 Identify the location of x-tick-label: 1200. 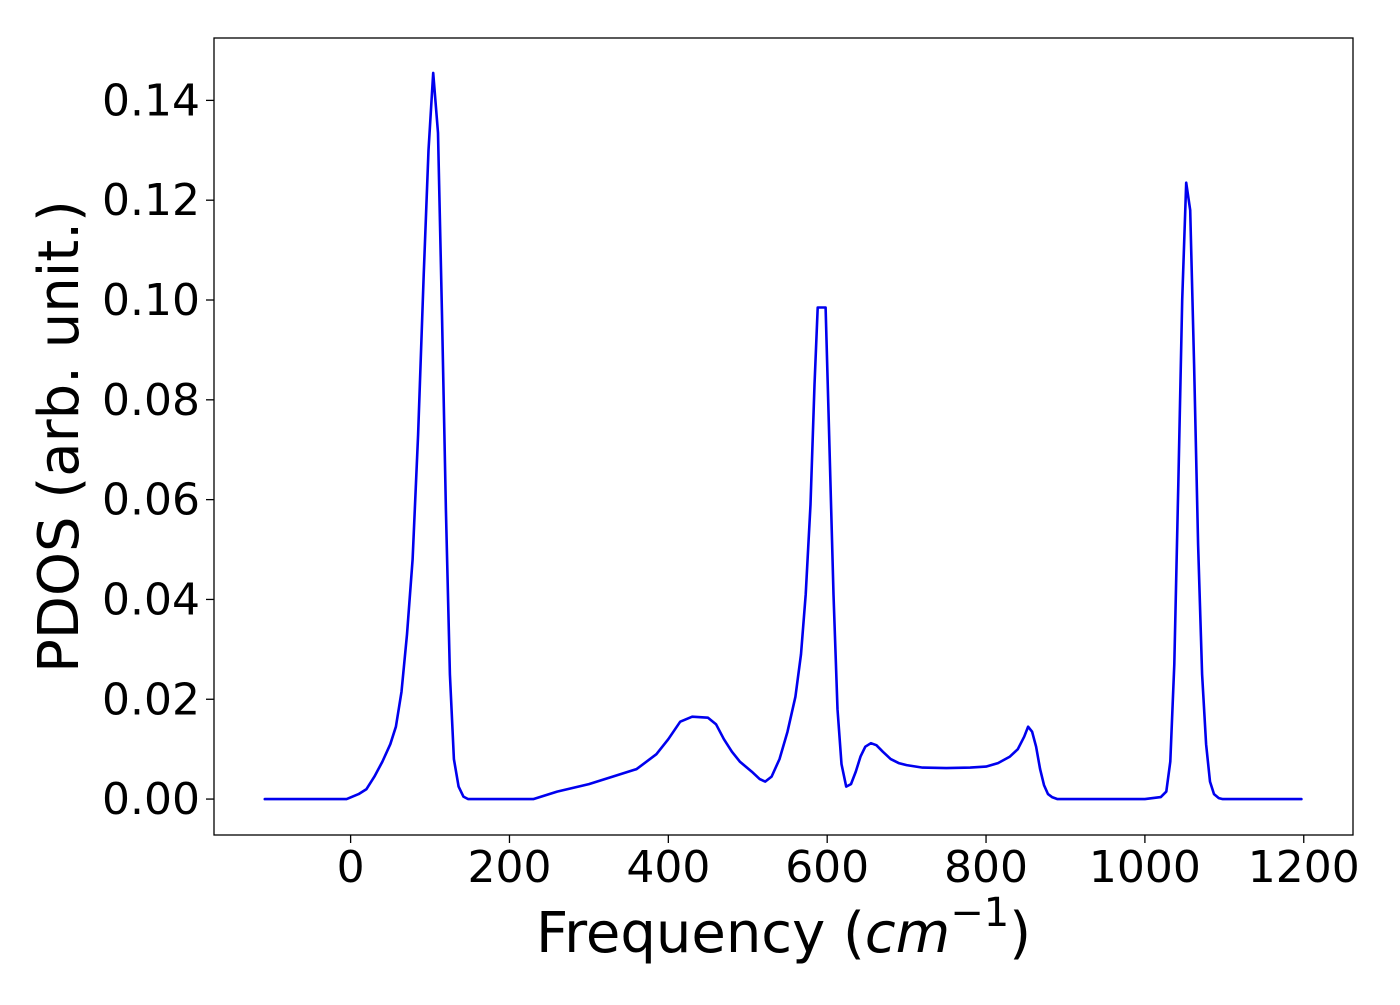
(1304, 867).